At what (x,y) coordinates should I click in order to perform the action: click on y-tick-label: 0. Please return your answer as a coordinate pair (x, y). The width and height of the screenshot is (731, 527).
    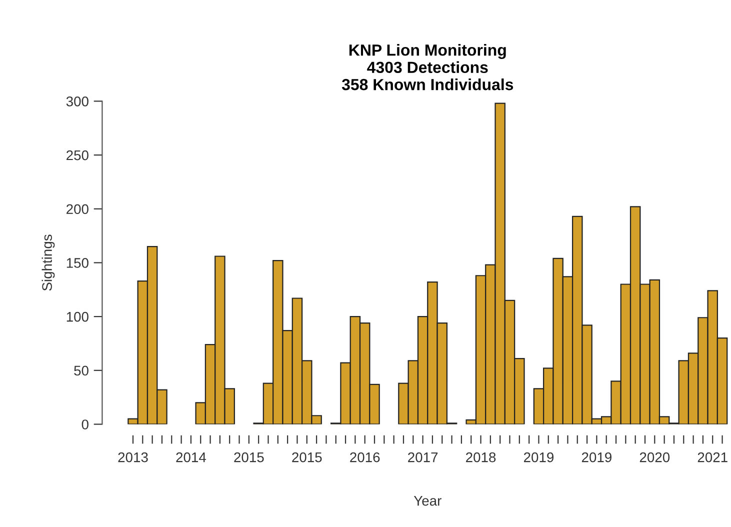
    Looking at the image, I should click on (85, 425).